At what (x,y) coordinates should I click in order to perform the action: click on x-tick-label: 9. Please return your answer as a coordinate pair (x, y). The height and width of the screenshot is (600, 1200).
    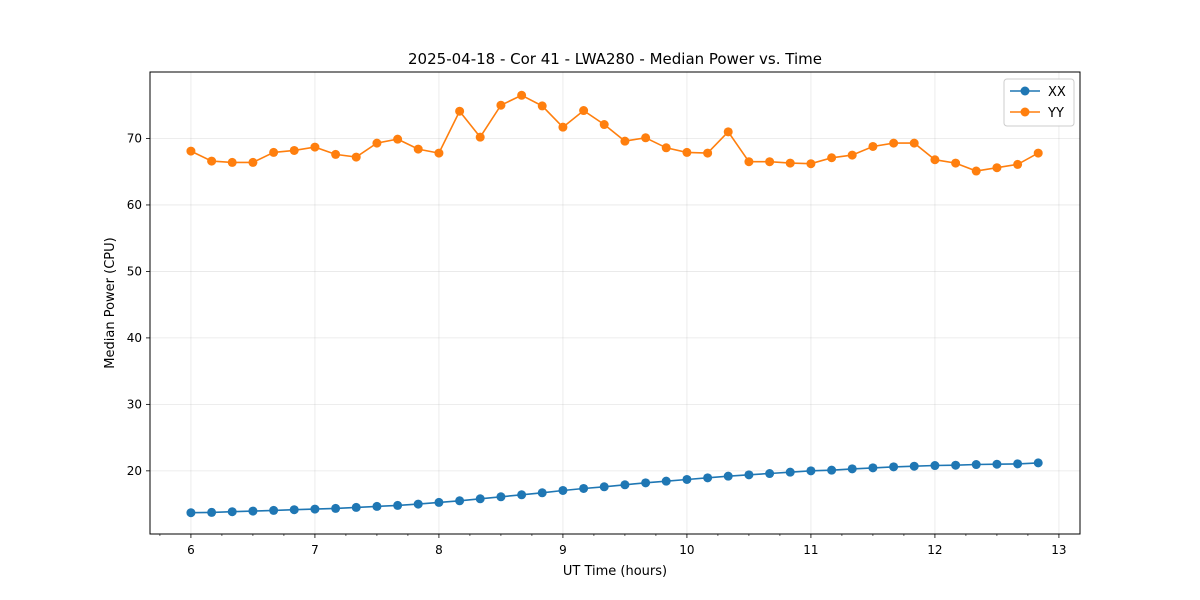
    Looking at the image, I should click on (563, 550).